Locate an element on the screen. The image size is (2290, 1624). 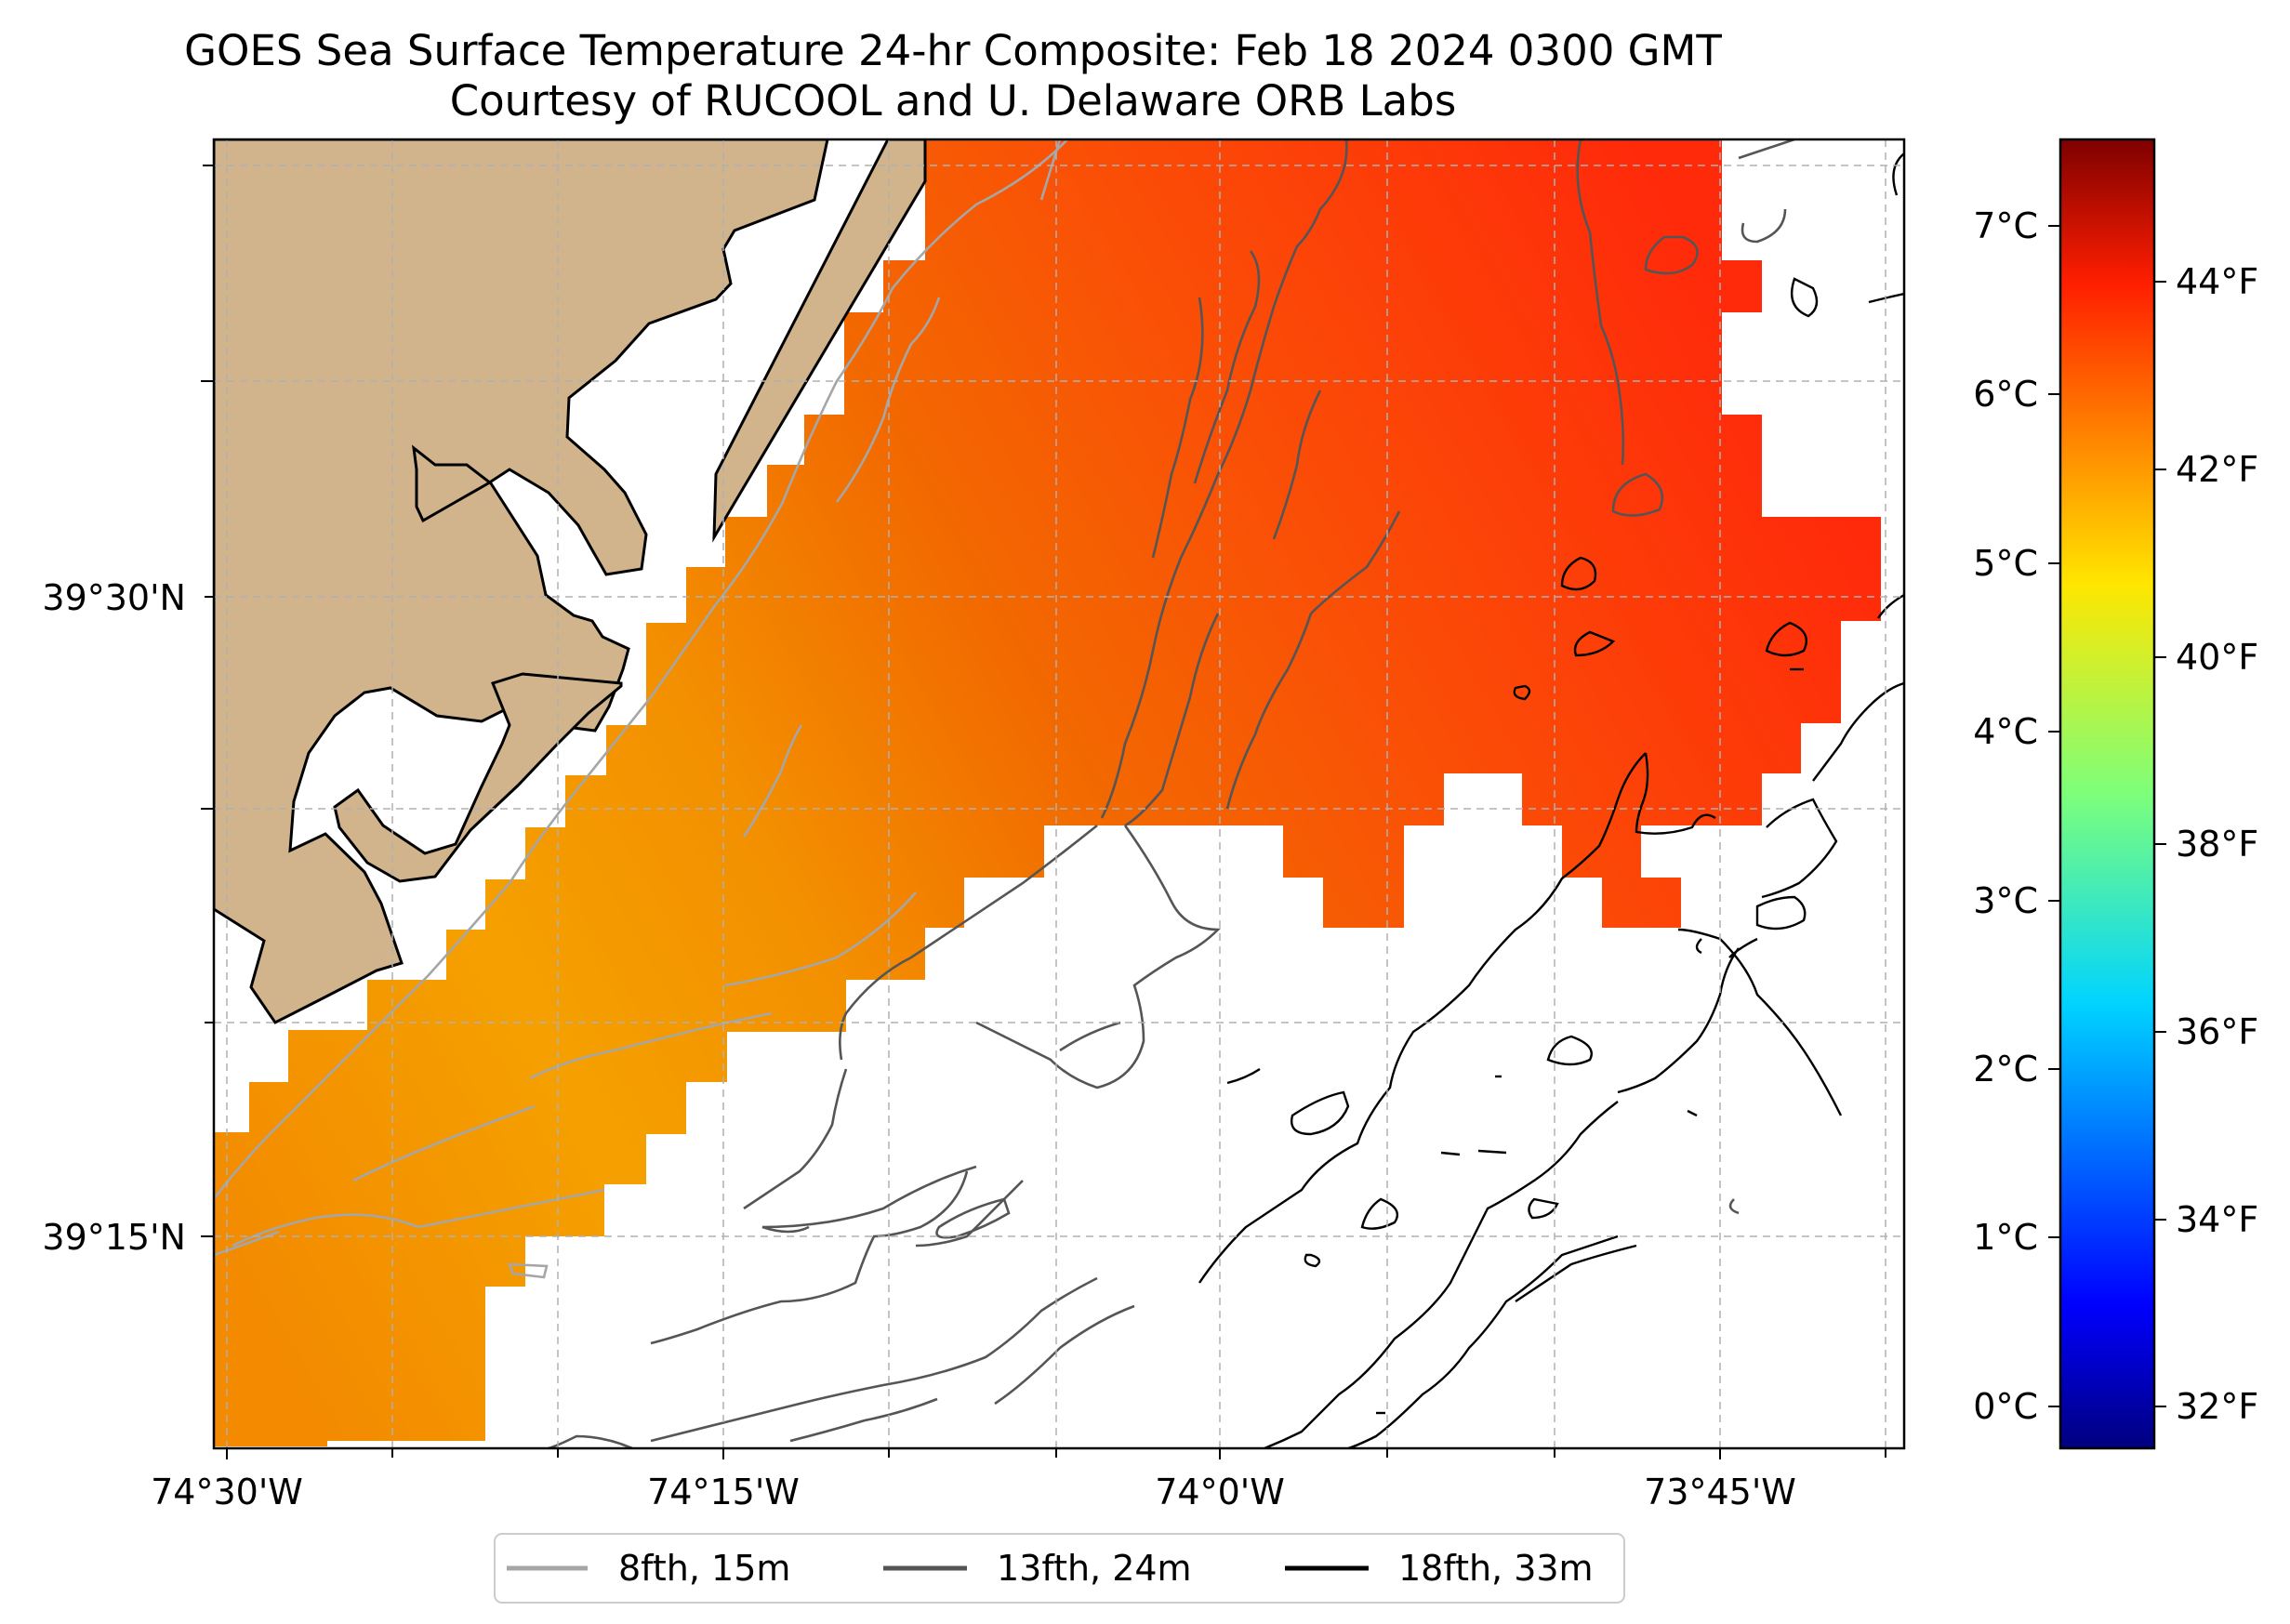
legend: 8fth, 15m 13fth, 24m 18fth, 33m is located at coordinates (1059, 1568).